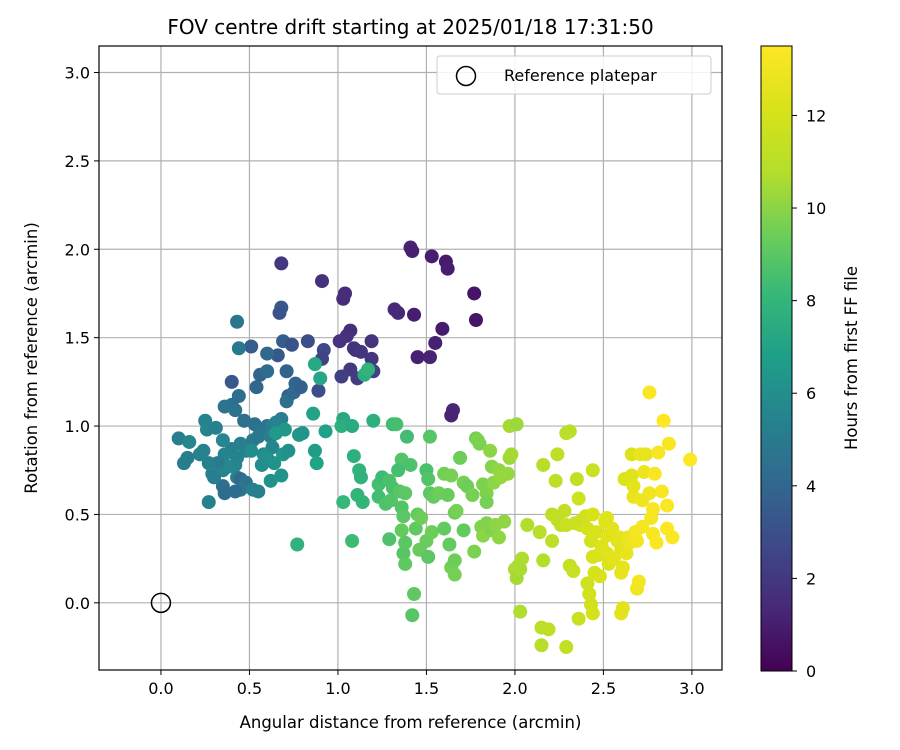 Image resolution: width=900 pixels, height=750 pixels. I want to click on x-axis-title: Angular distance from reference (arcmin), so click(411, 722).